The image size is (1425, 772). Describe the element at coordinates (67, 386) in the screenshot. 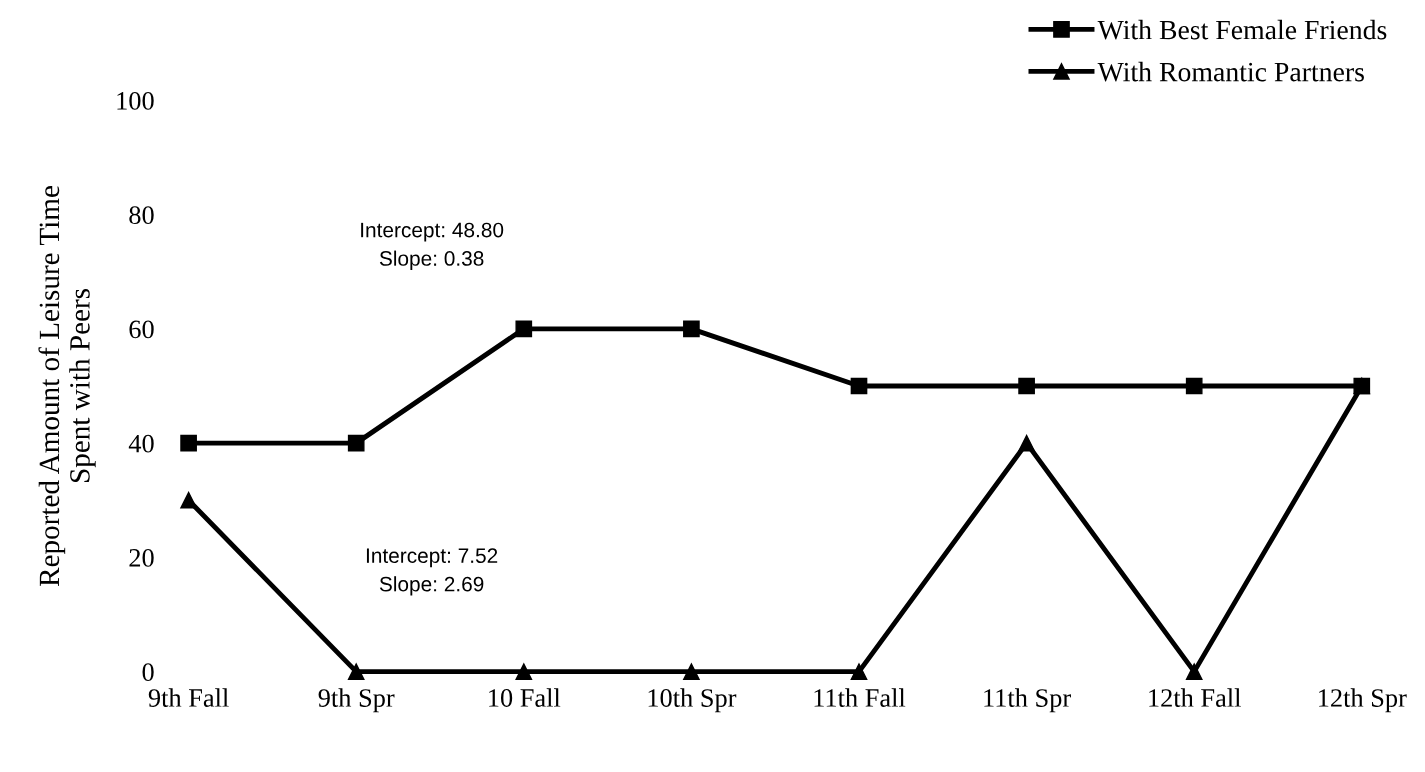

I see `y-axis-title: Reported Amount of Leisure Time Spent with Peers` at that location.